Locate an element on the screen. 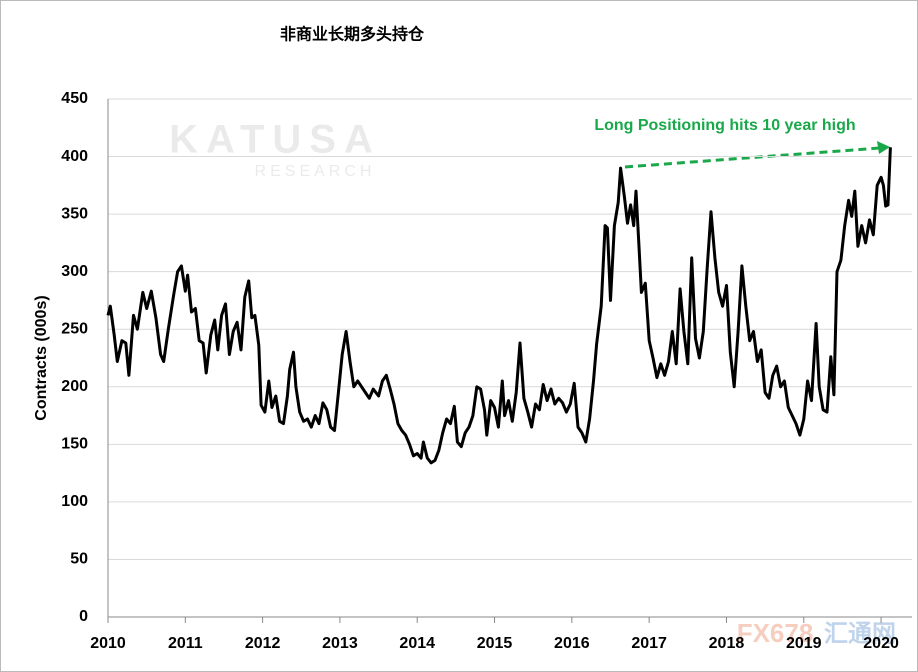  y-tick-label: 200 is located at coordinates (74, 386).